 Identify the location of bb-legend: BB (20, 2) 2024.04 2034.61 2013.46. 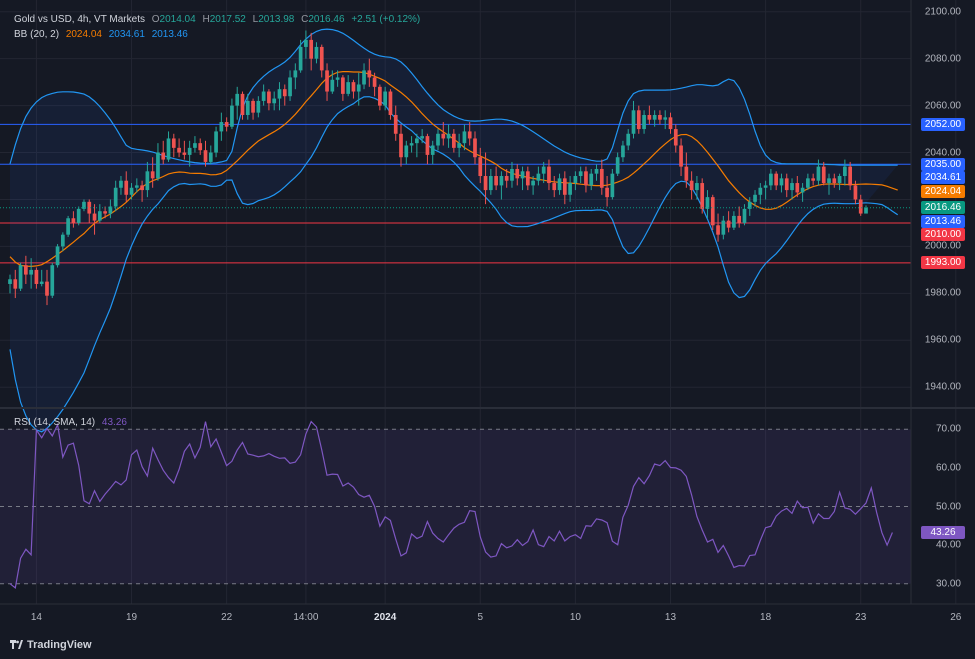
(103, 34).